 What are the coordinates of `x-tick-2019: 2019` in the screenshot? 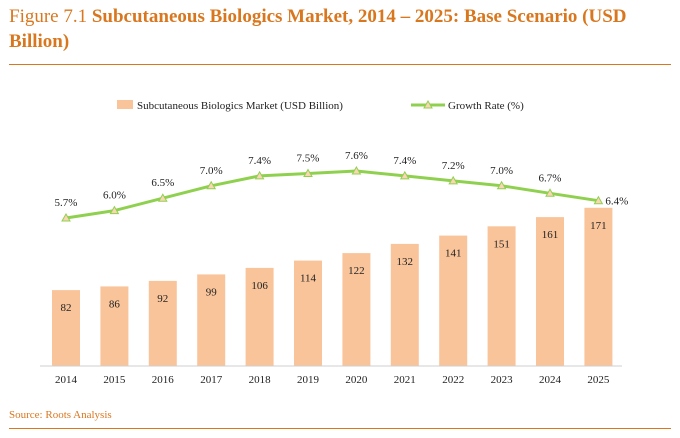 It's located at (308, 380).